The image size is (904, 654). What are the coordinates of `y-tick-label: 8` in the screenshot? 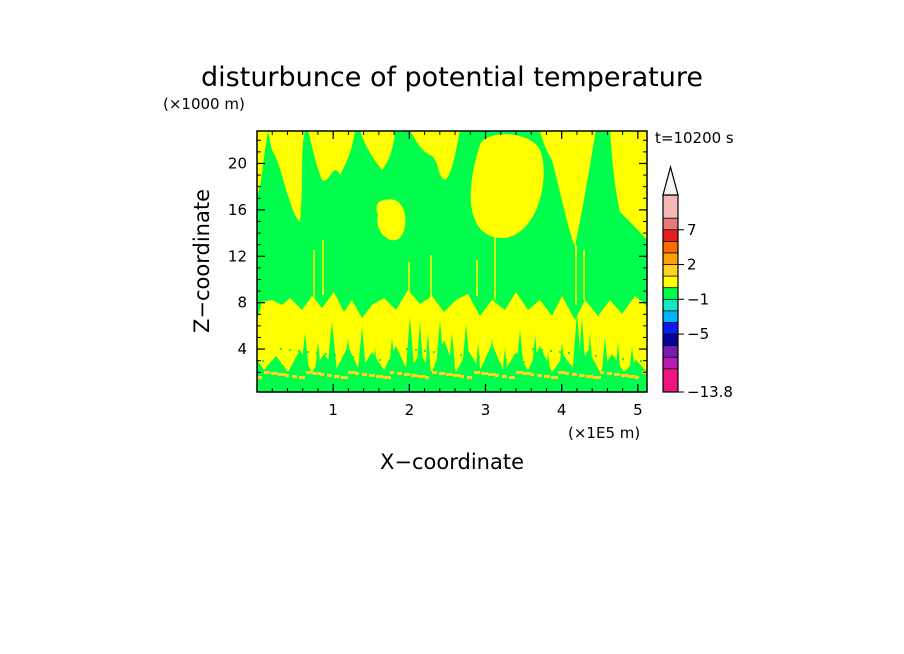 It's located at (242, 303).